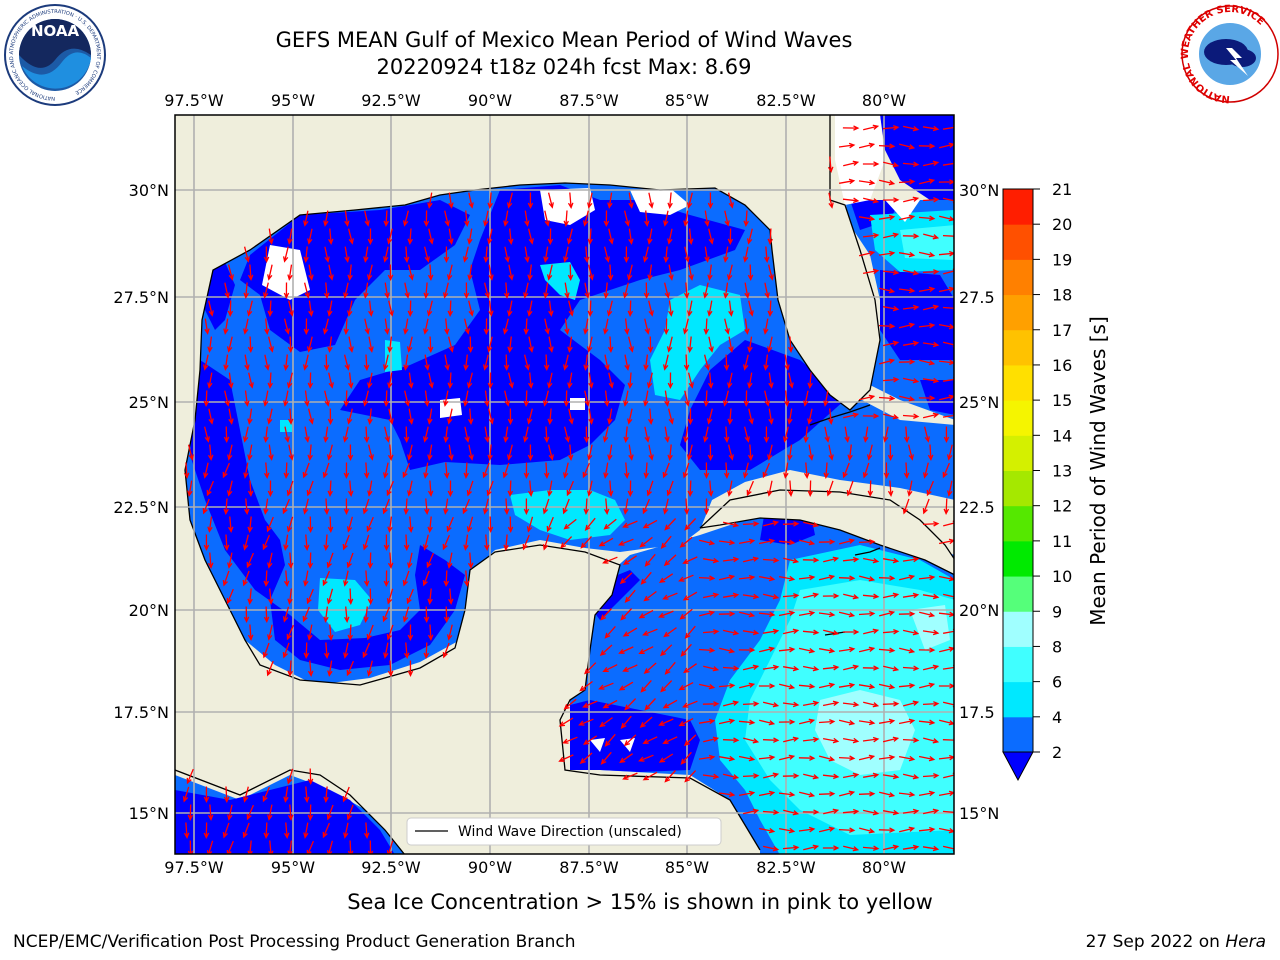 This screenshot has height=960, width=1280. Describe the element at coordinates (1245, 942) in the screenshot. I see `run-host: Hera` at that location.